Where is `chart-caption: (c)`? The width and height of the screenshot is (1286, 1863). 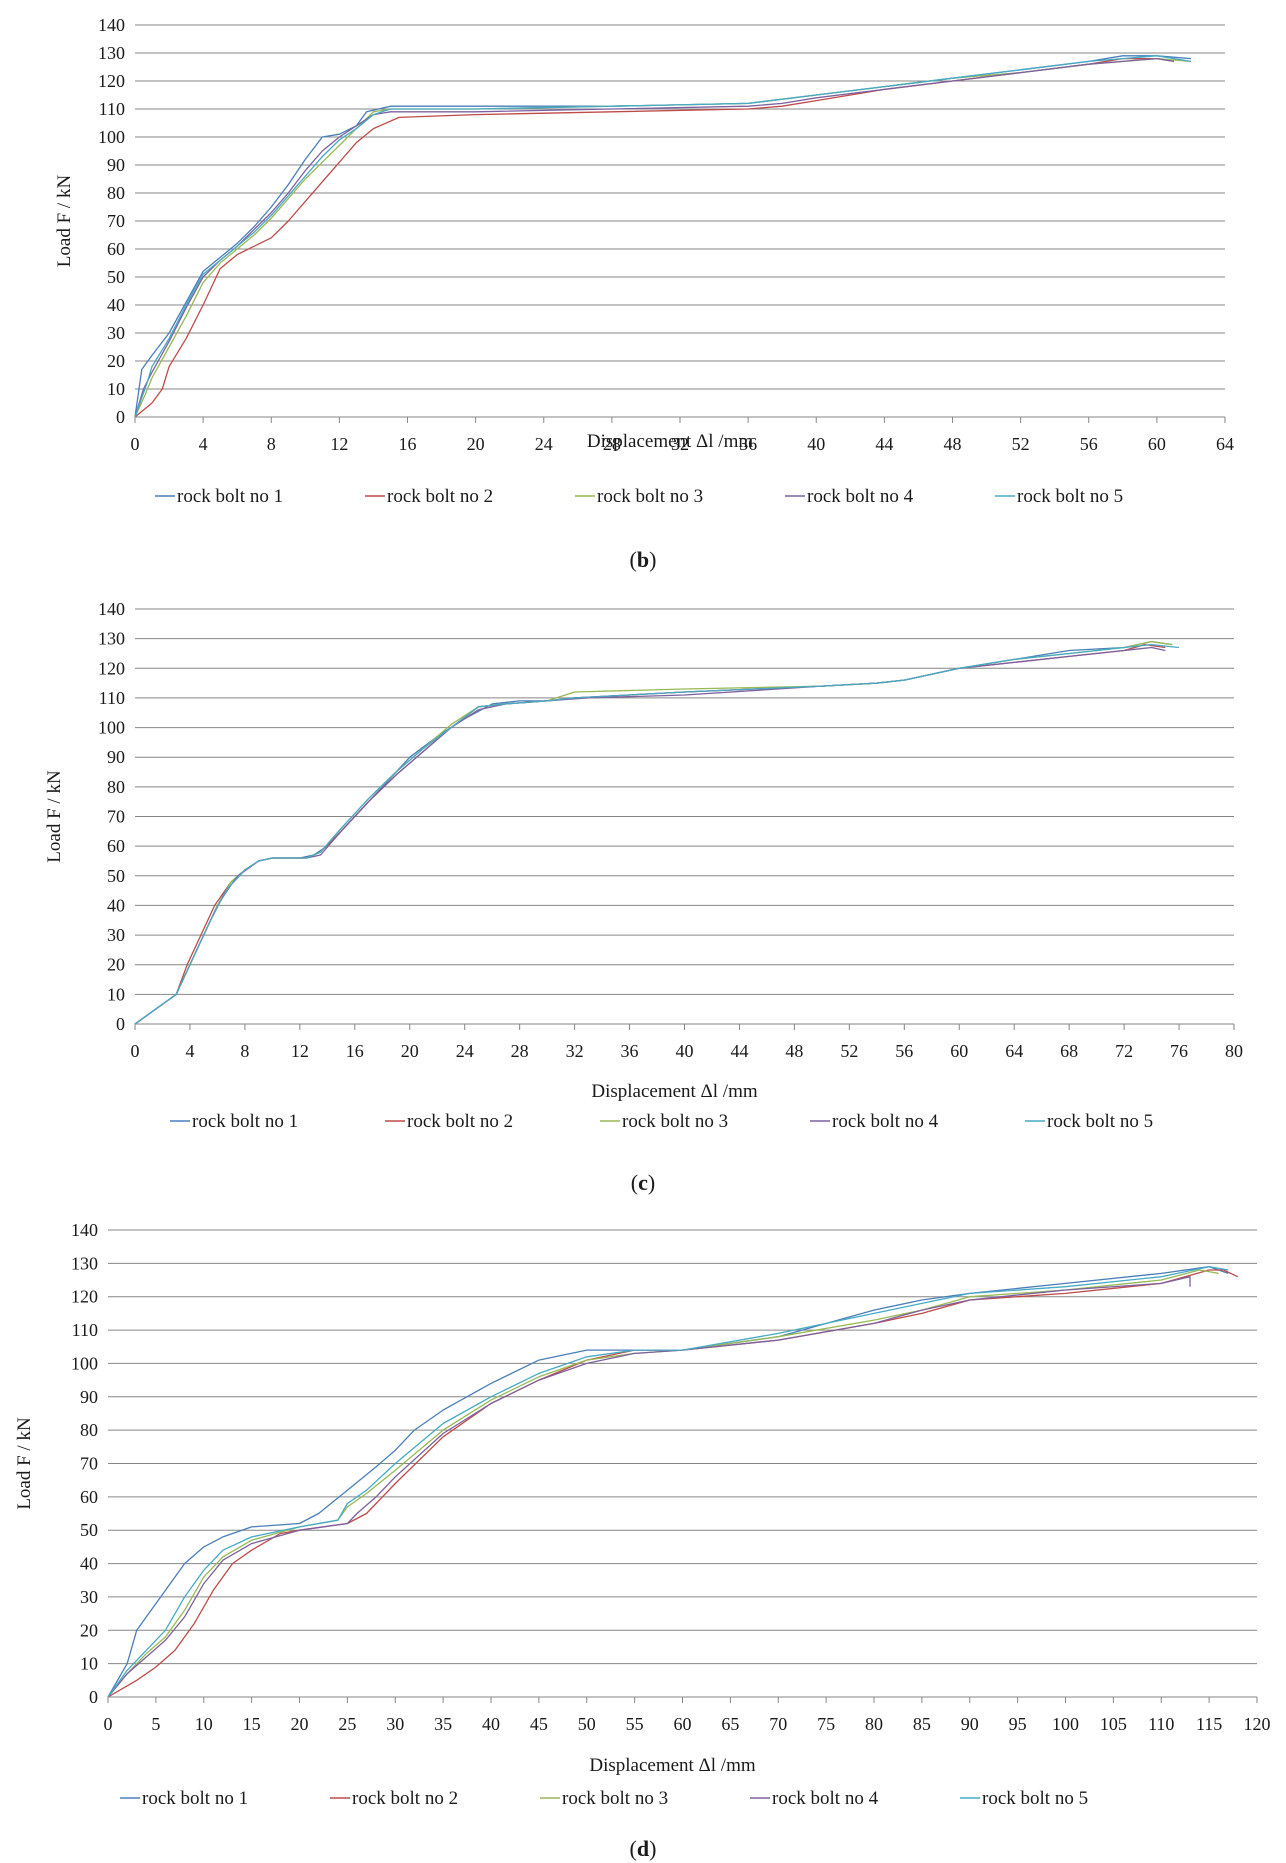
chart-caption: (c) is located at coordinates (643, 1182).